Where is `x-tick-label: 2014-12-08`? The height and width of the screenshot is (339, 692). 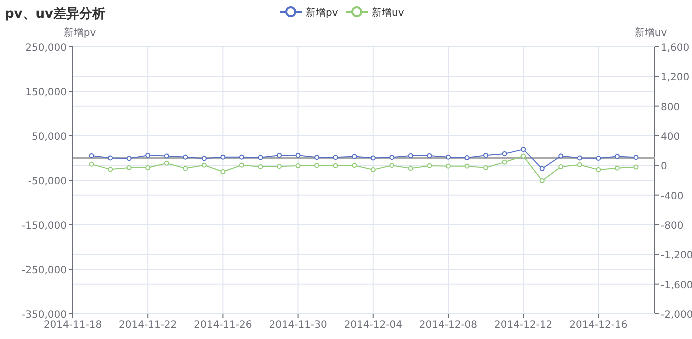
x-tick-label: 2014-12-08 is located at coordinates (448, 325).